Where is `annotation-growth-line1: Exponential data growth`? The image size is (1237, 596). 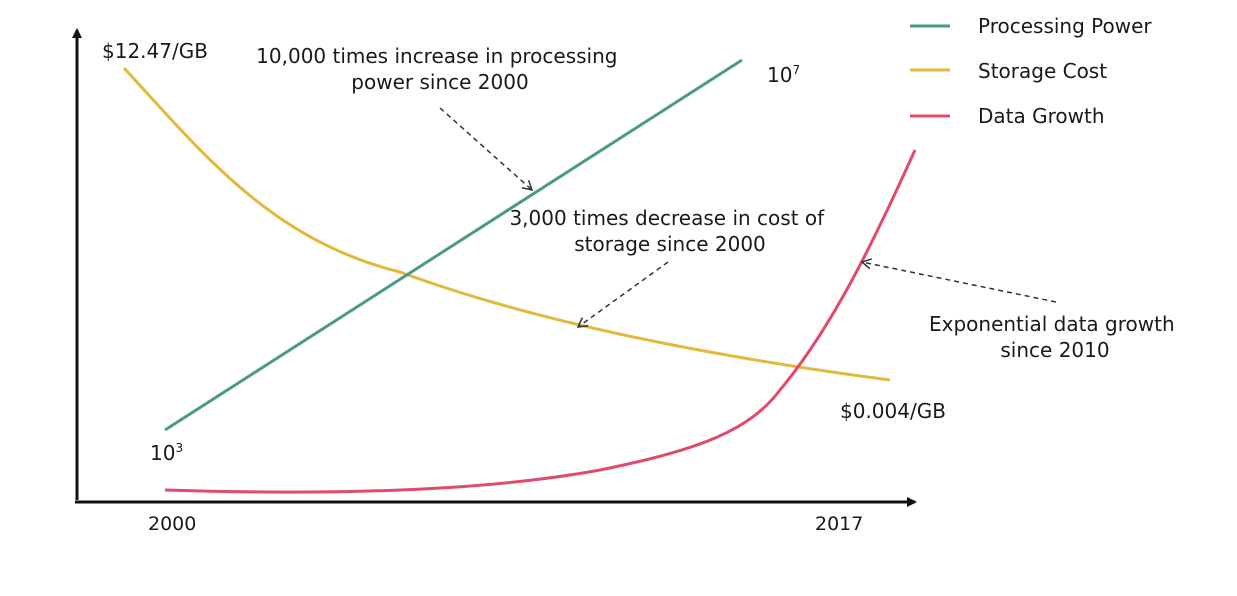 annotation-growth-line1: Exponential data growth is located at coordinates (1052, 324).